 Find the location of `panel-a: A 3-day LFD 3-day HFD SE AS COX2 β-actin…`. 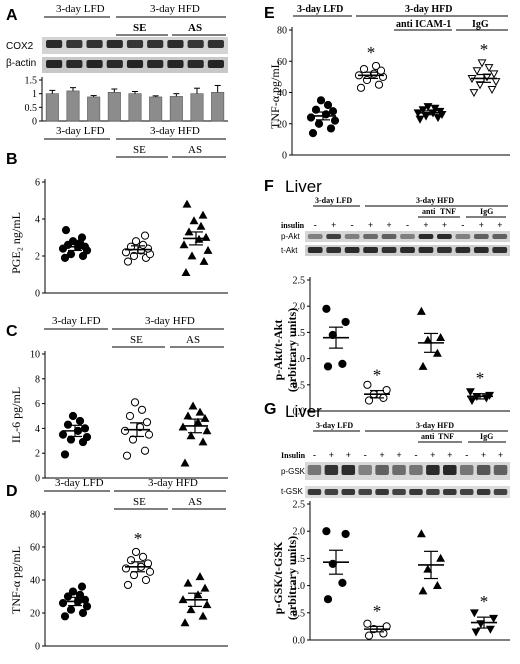

panel-a: A 3-day LFD 3-day HFD SE AS COX2 β-actin… is located at coordinates (117, 65).